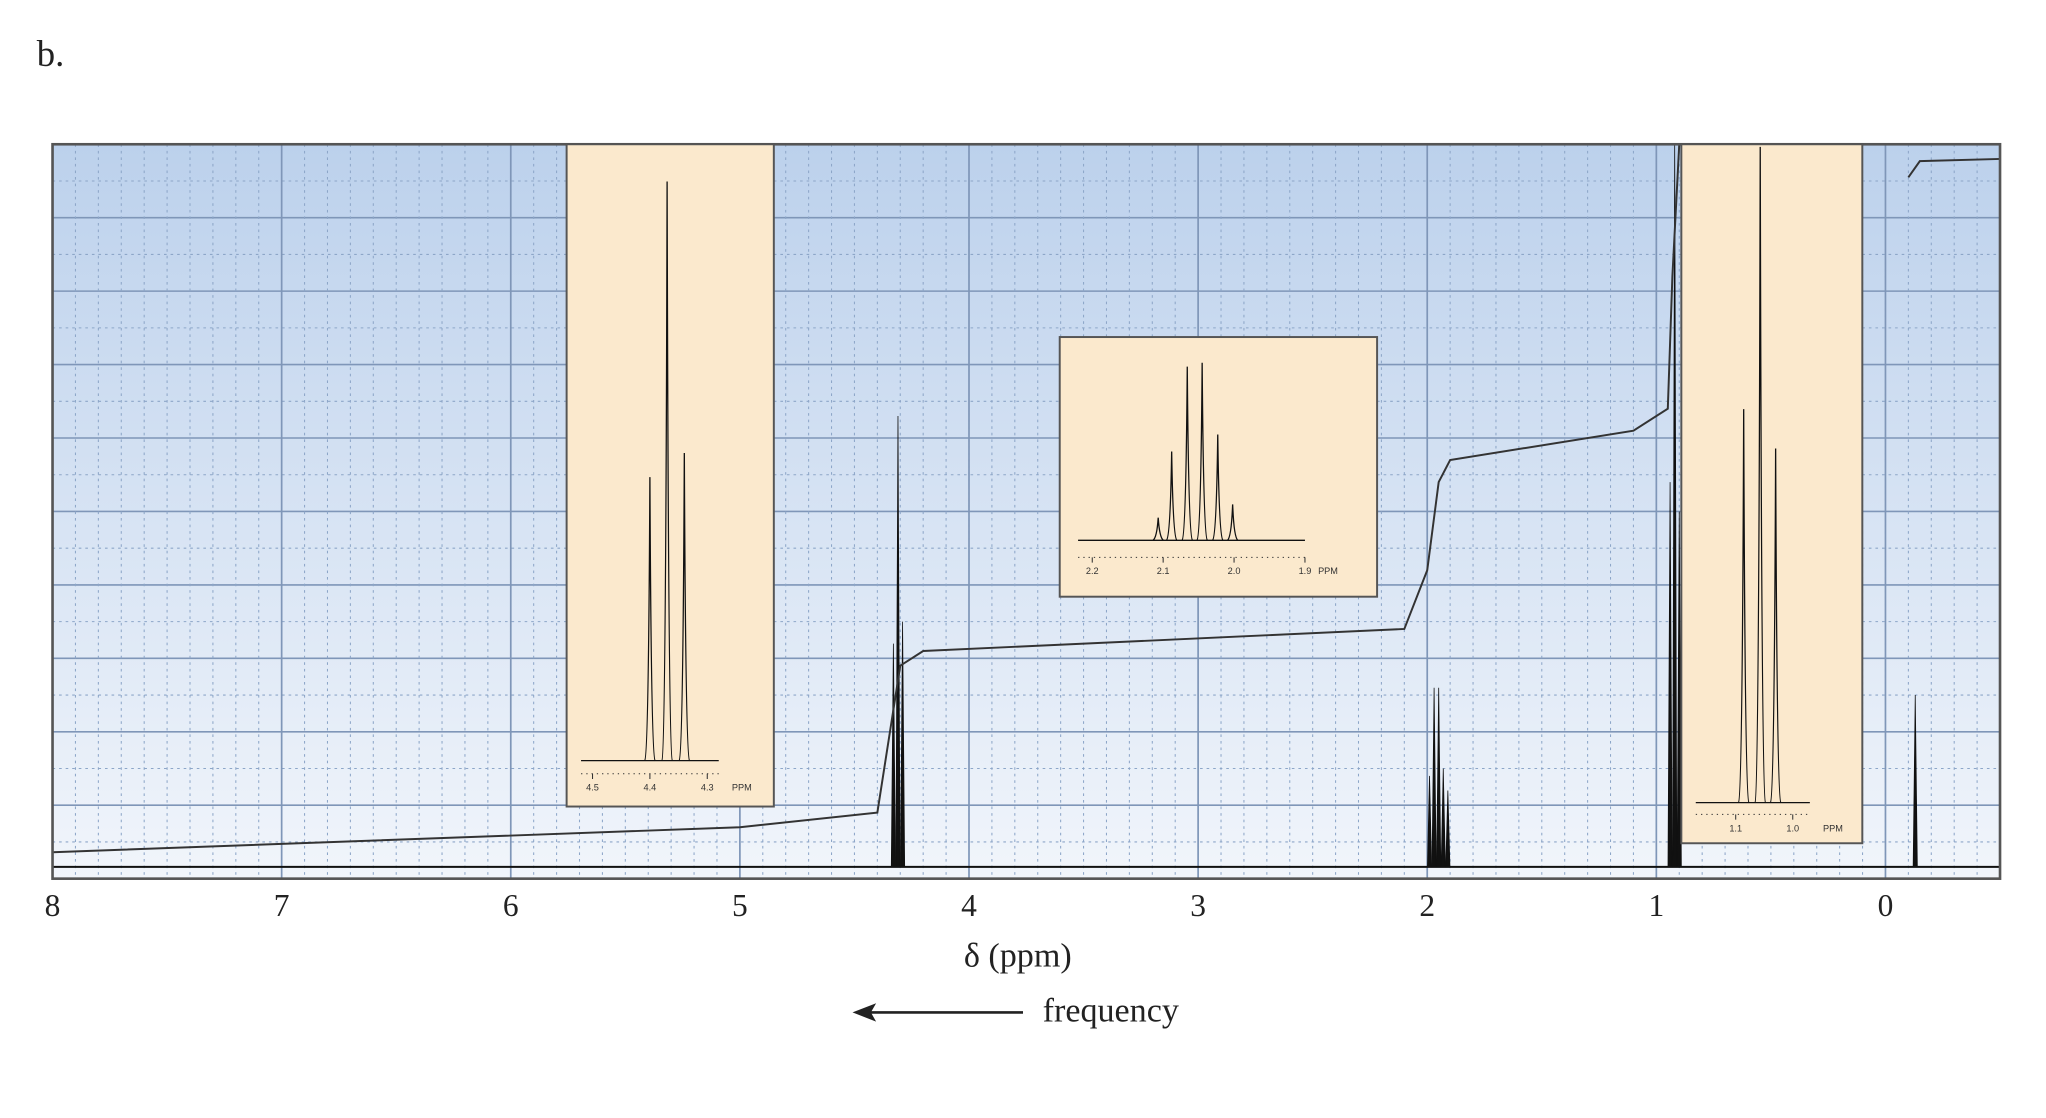 This screenshot has width=2046, height=1118. I want to click on inset-tick-label: 4.5, so click(592, 788).